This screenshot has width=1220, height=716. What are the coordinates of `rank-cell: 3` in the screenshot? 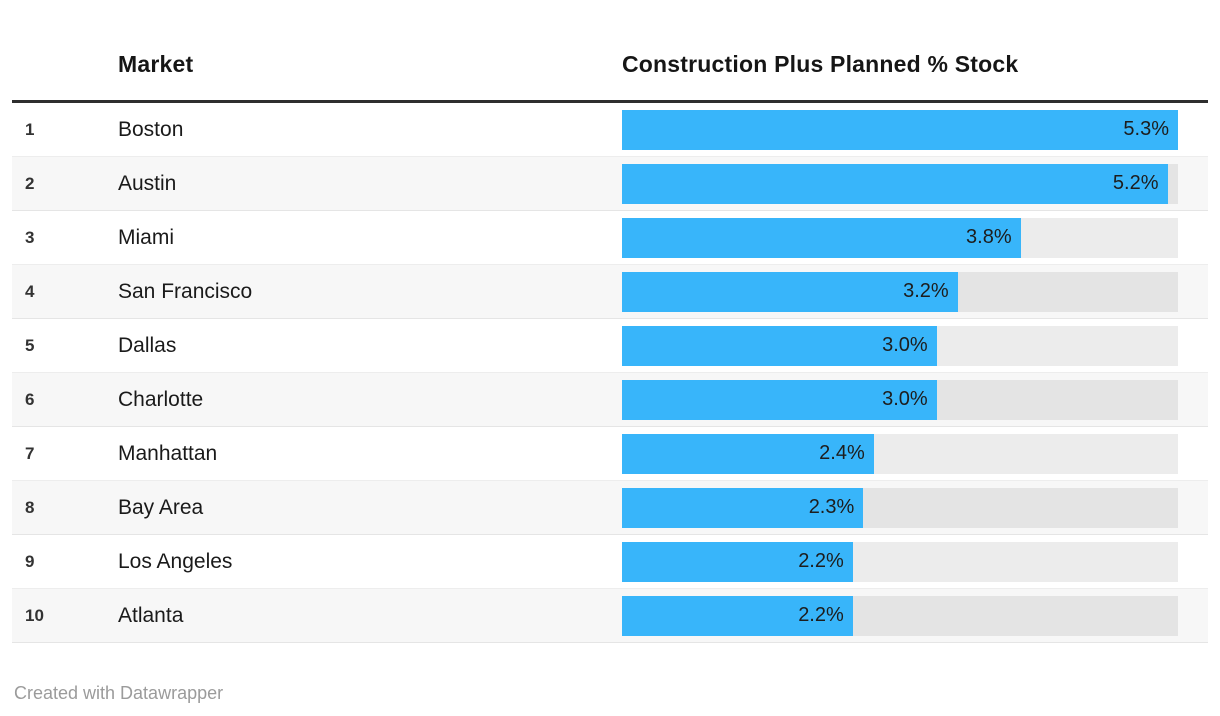 It's located at (30, 237).